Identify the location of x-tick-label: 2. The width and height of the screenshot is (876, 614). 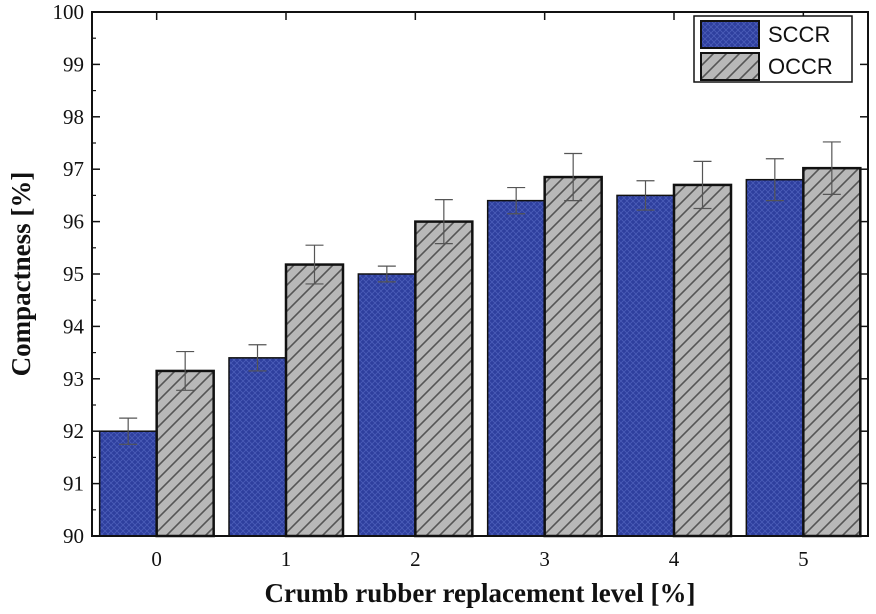
(415, 559).